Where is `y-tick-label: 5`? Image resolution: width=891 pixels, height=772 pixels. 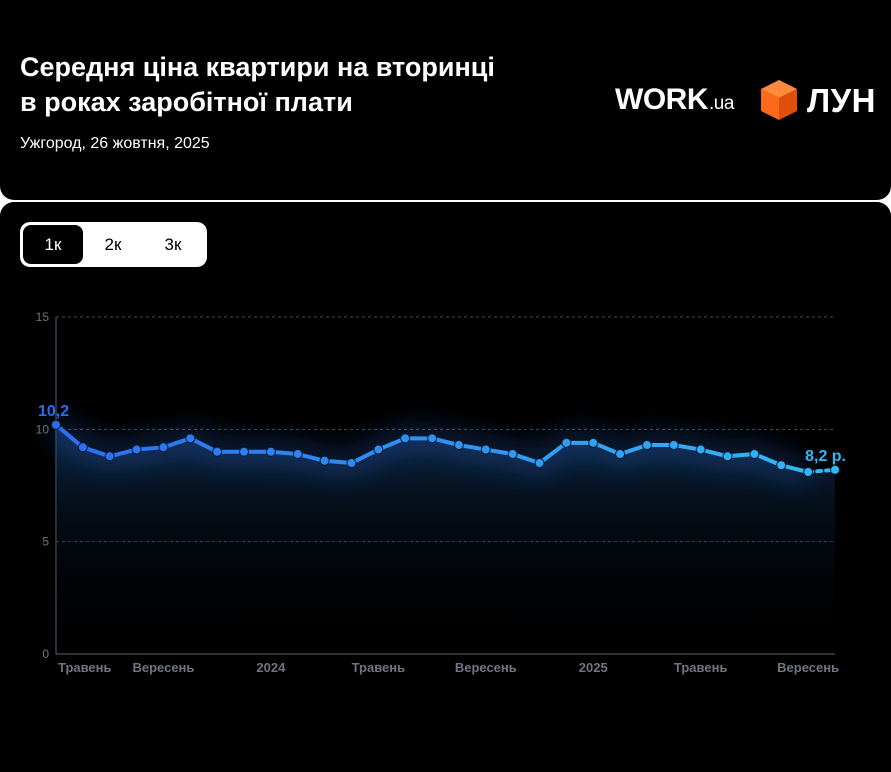
y-tick-label: 5 is located at coordinates (45, 542).